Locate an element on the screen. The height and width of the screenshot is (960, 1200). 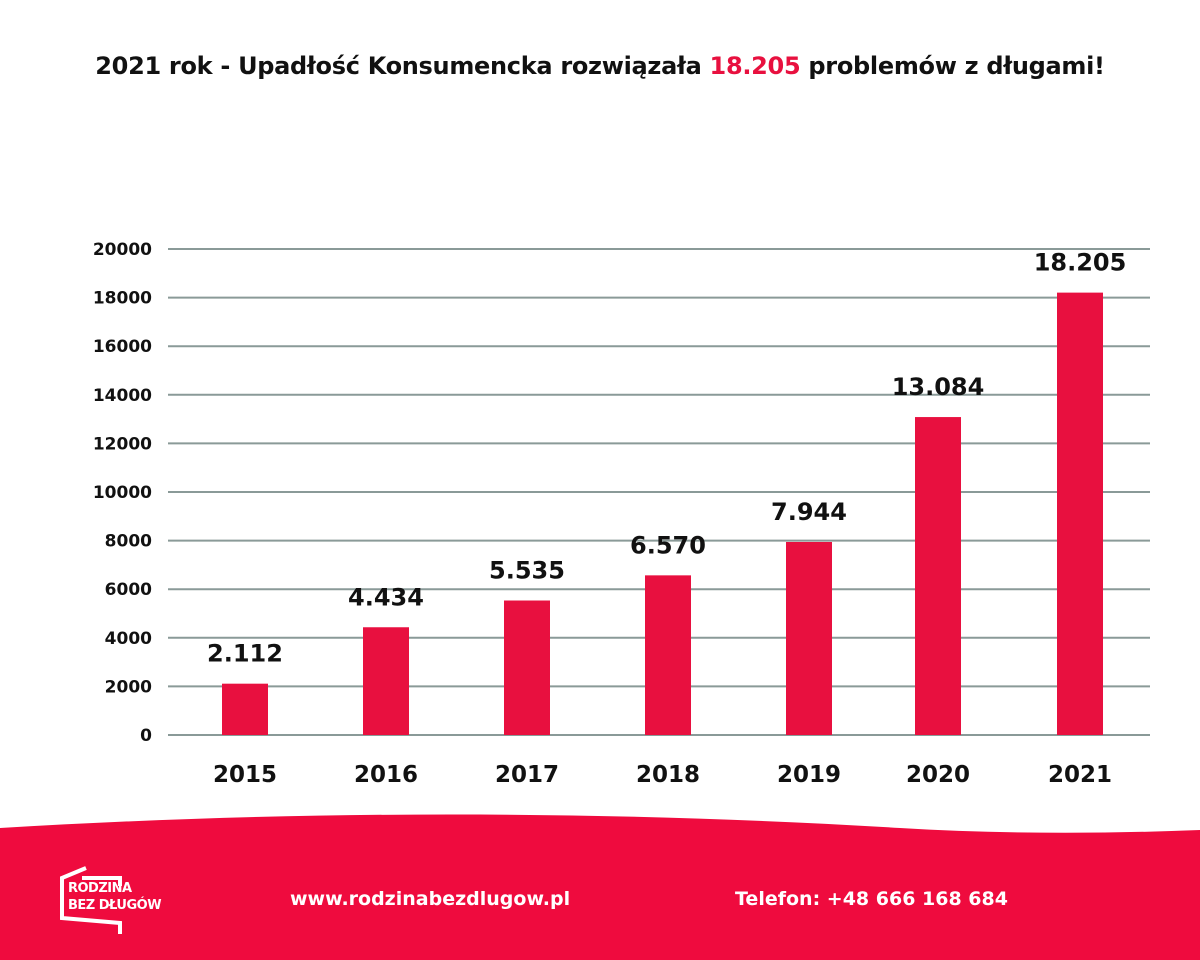
data-label: 6.570 is located at coordinates (668, 545).